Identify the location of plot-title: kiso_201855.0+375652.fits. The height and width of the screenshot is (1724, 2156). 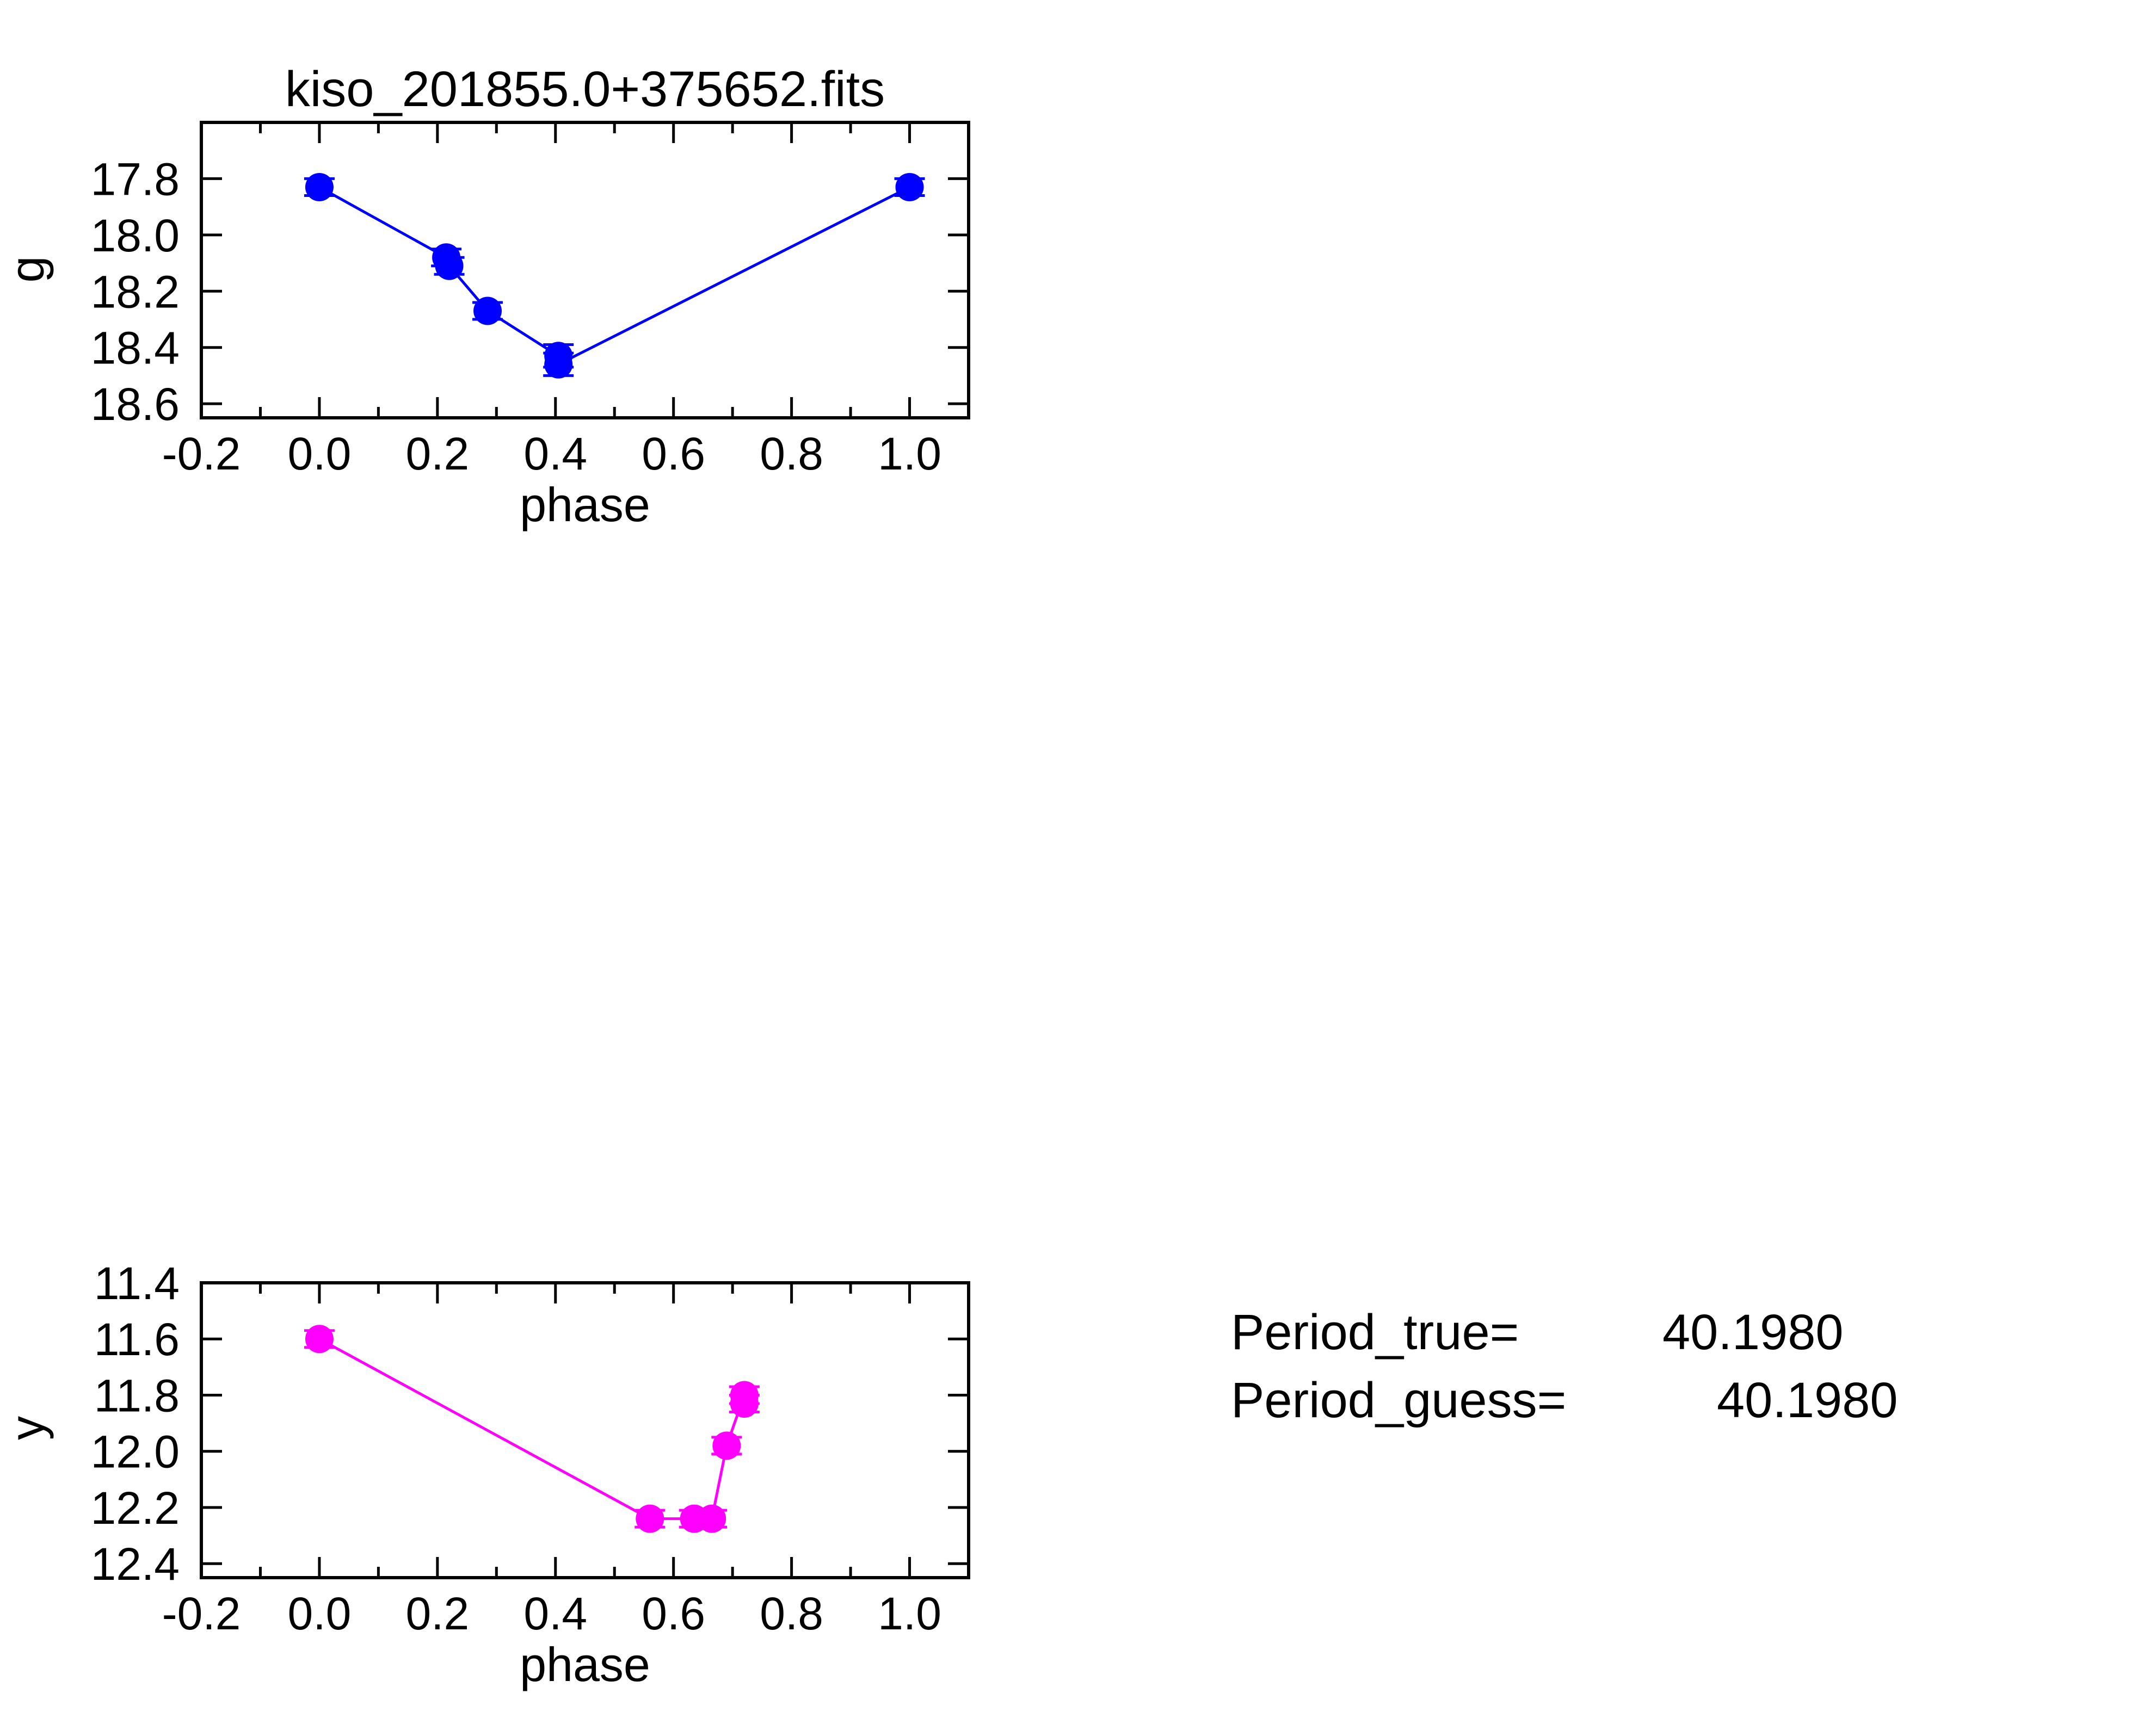
(585, 89).